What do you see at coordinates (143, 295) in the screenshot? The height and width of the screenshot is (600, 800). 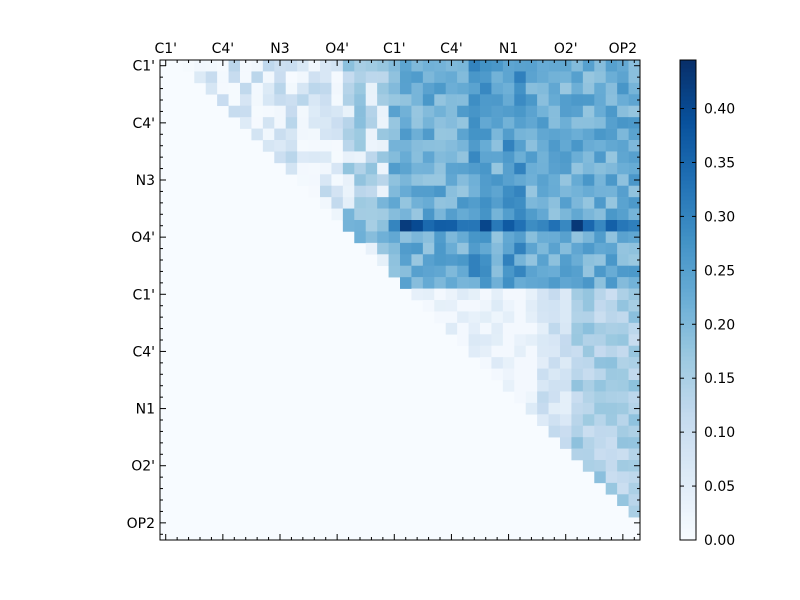 I see `y-tick-label: C1'` at bounding box center [143, 295].